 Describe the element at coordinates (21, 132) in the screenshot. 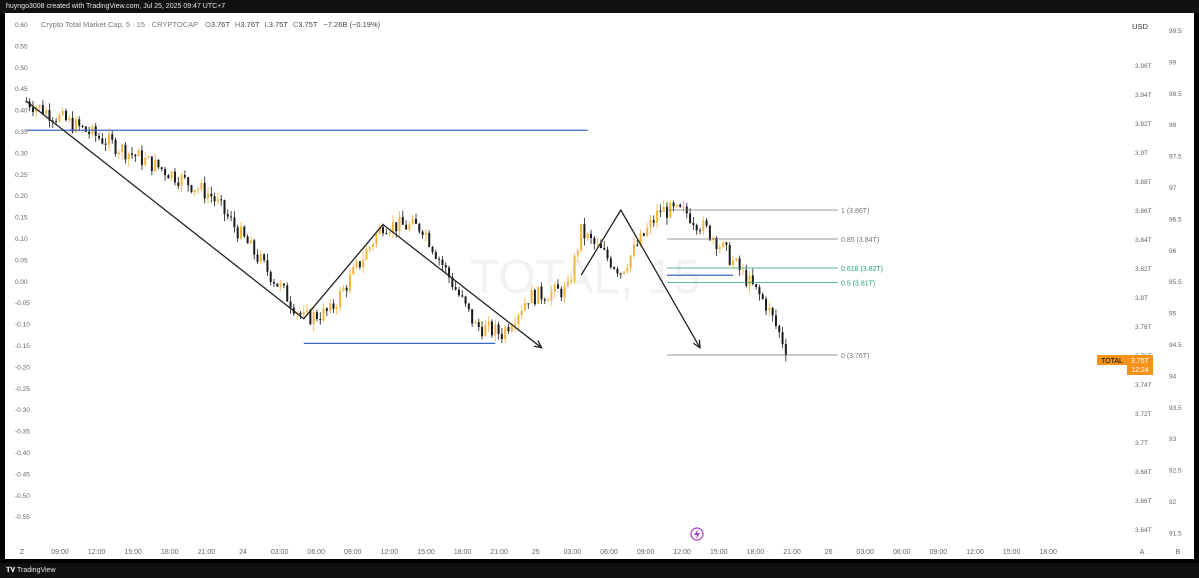

I see `left-axis-tick: 0.35` at that location.